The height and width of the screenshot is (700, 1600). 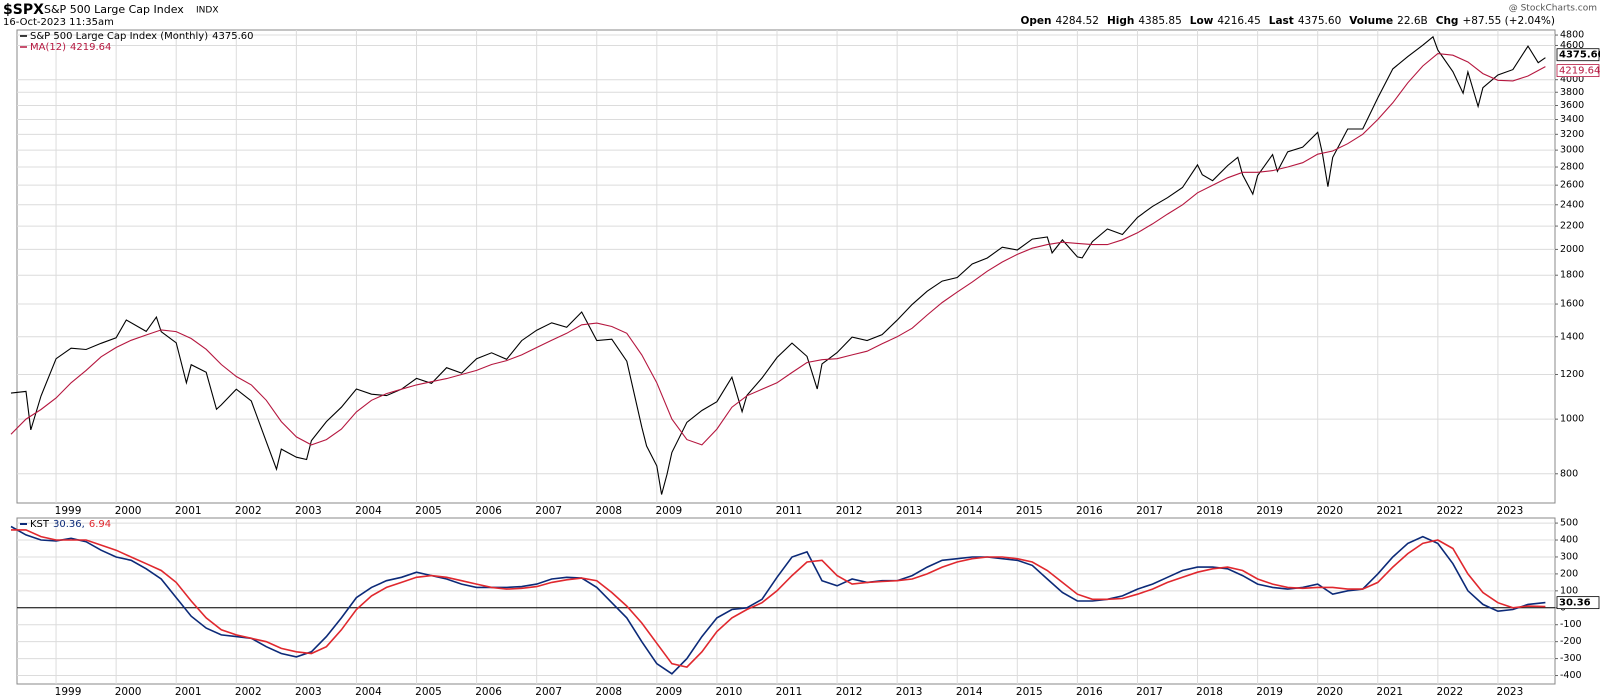 What do you see at coordinates (1412, 21) in the screenshot?
I see `quote-value: 22.6B` at bounding box center [1412, 21].